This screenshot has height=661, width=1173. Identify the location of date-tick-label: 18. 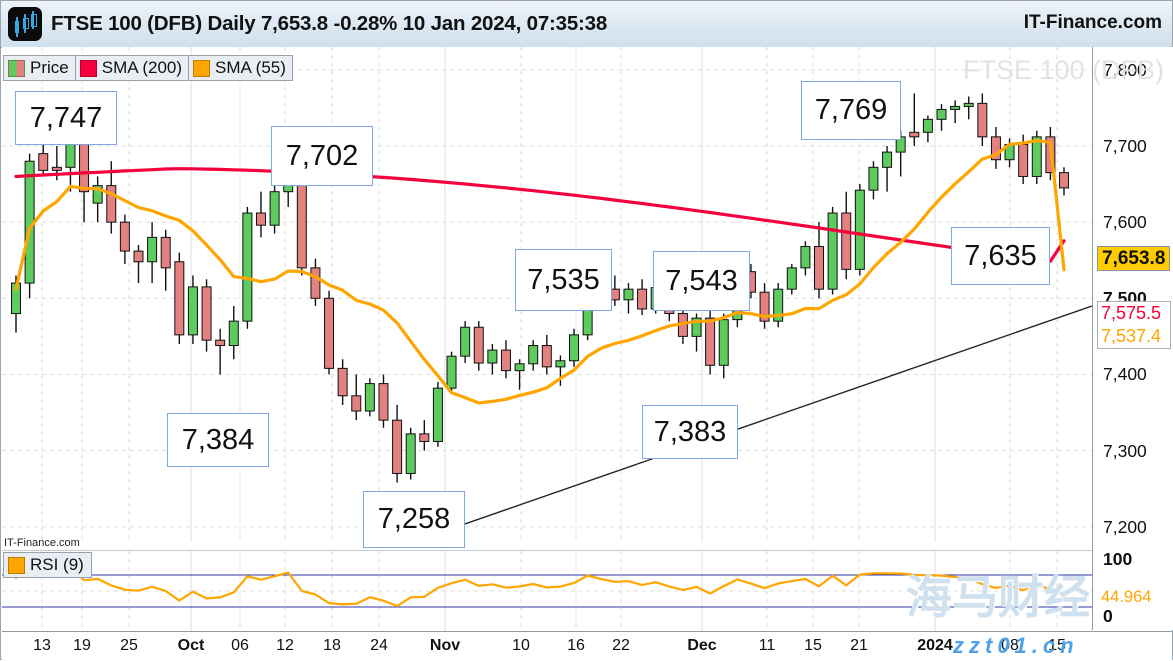
(332, 645).